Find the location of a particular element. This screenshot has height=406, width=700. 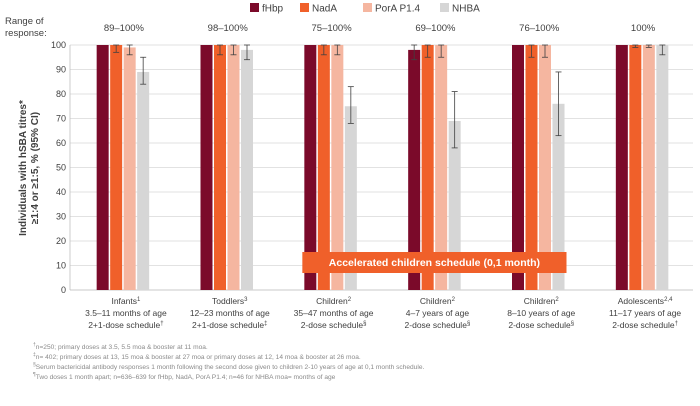

y-tick-label: 0 is located at coordinates (63, 290).